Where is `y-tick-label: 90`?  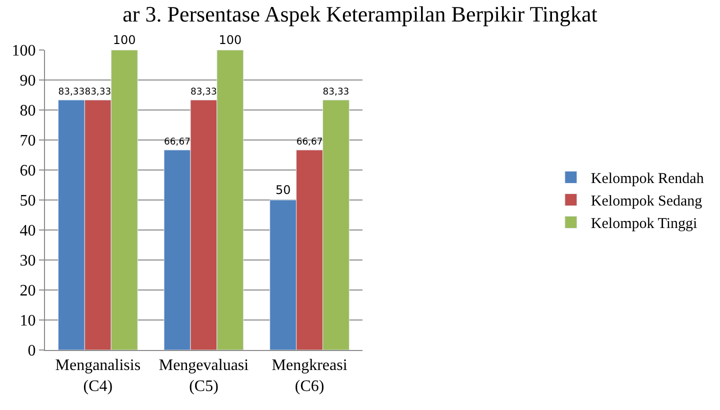 y-tick-label: 90 is located at coordinates (28, 81).